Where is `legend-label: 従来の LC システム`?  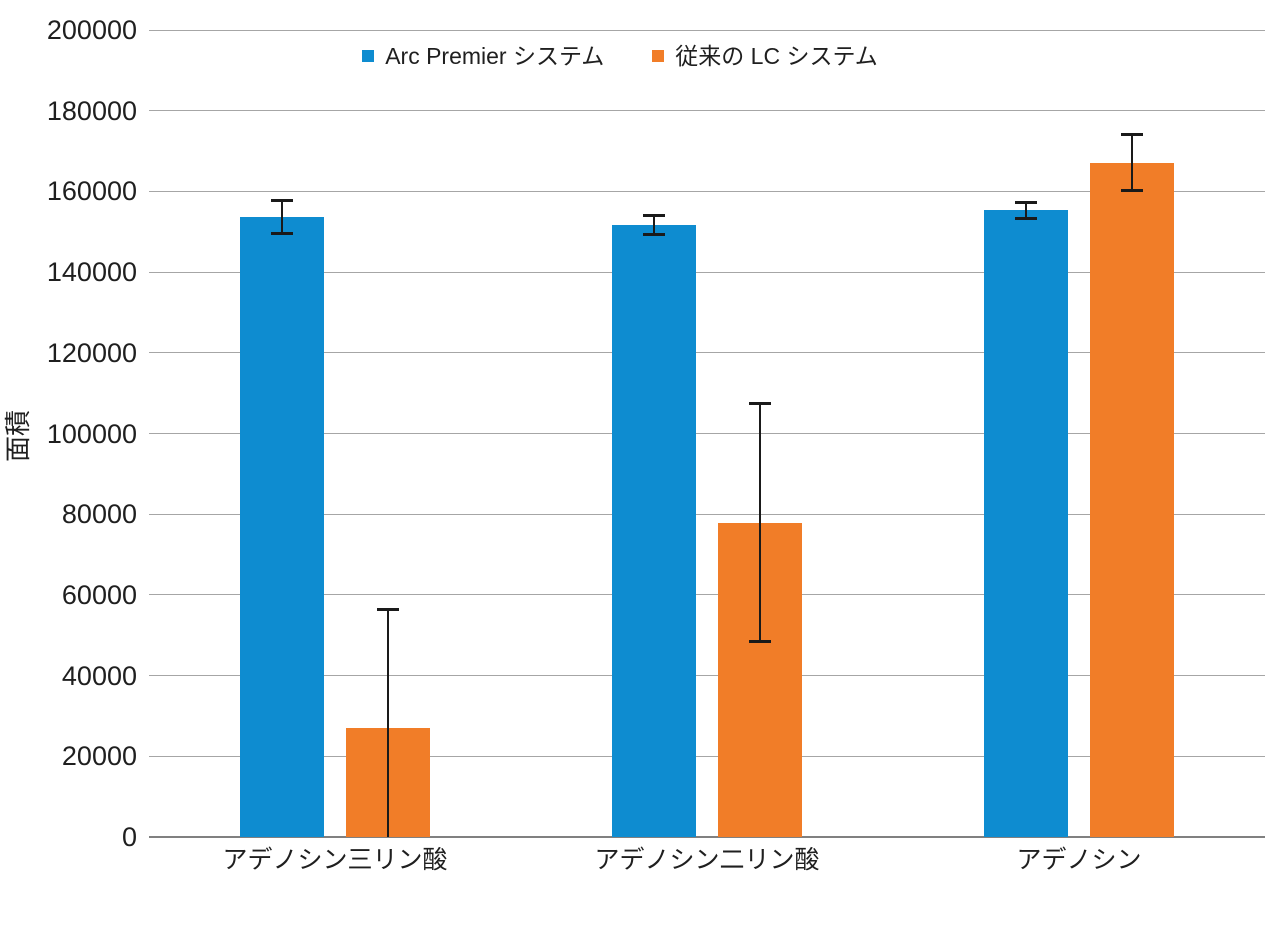
legend-label: 従来の LC システム is located at coordinates (776, 56).